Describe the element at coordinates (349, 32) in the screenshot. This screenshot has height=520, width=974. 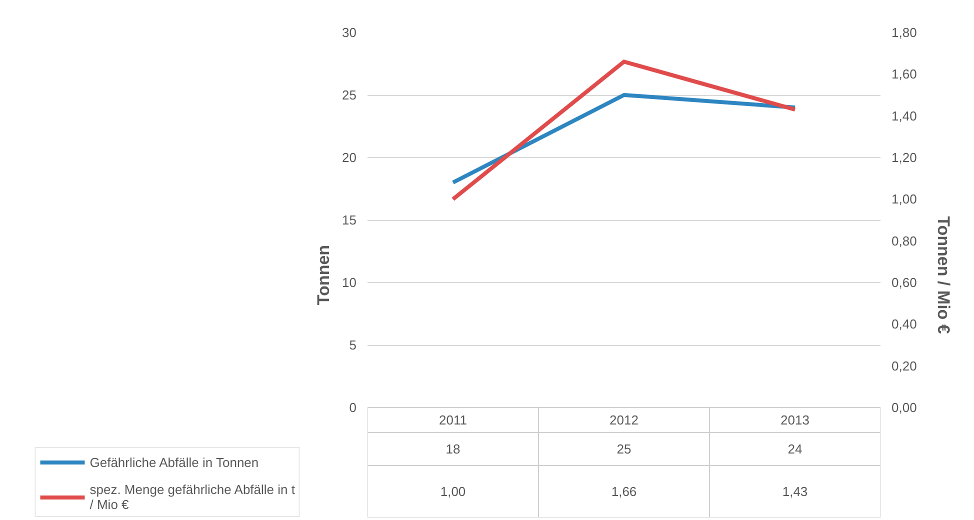
I see `y-tick-label: 30` at that location.